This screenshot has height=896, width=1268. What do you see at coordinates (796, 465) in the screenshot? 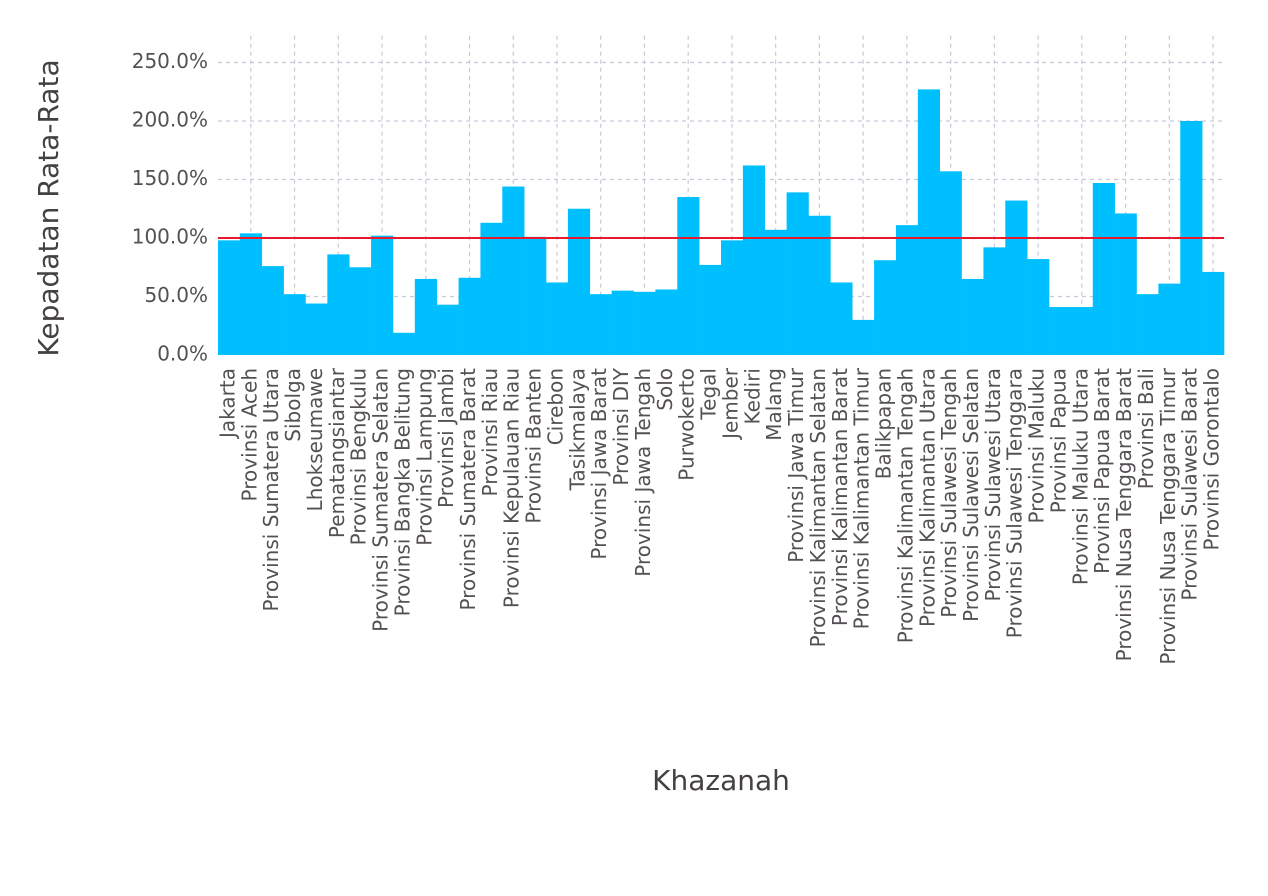
I see `x-tick-label: Provinsi Jawa Timur` at bounding box center [796, 465].